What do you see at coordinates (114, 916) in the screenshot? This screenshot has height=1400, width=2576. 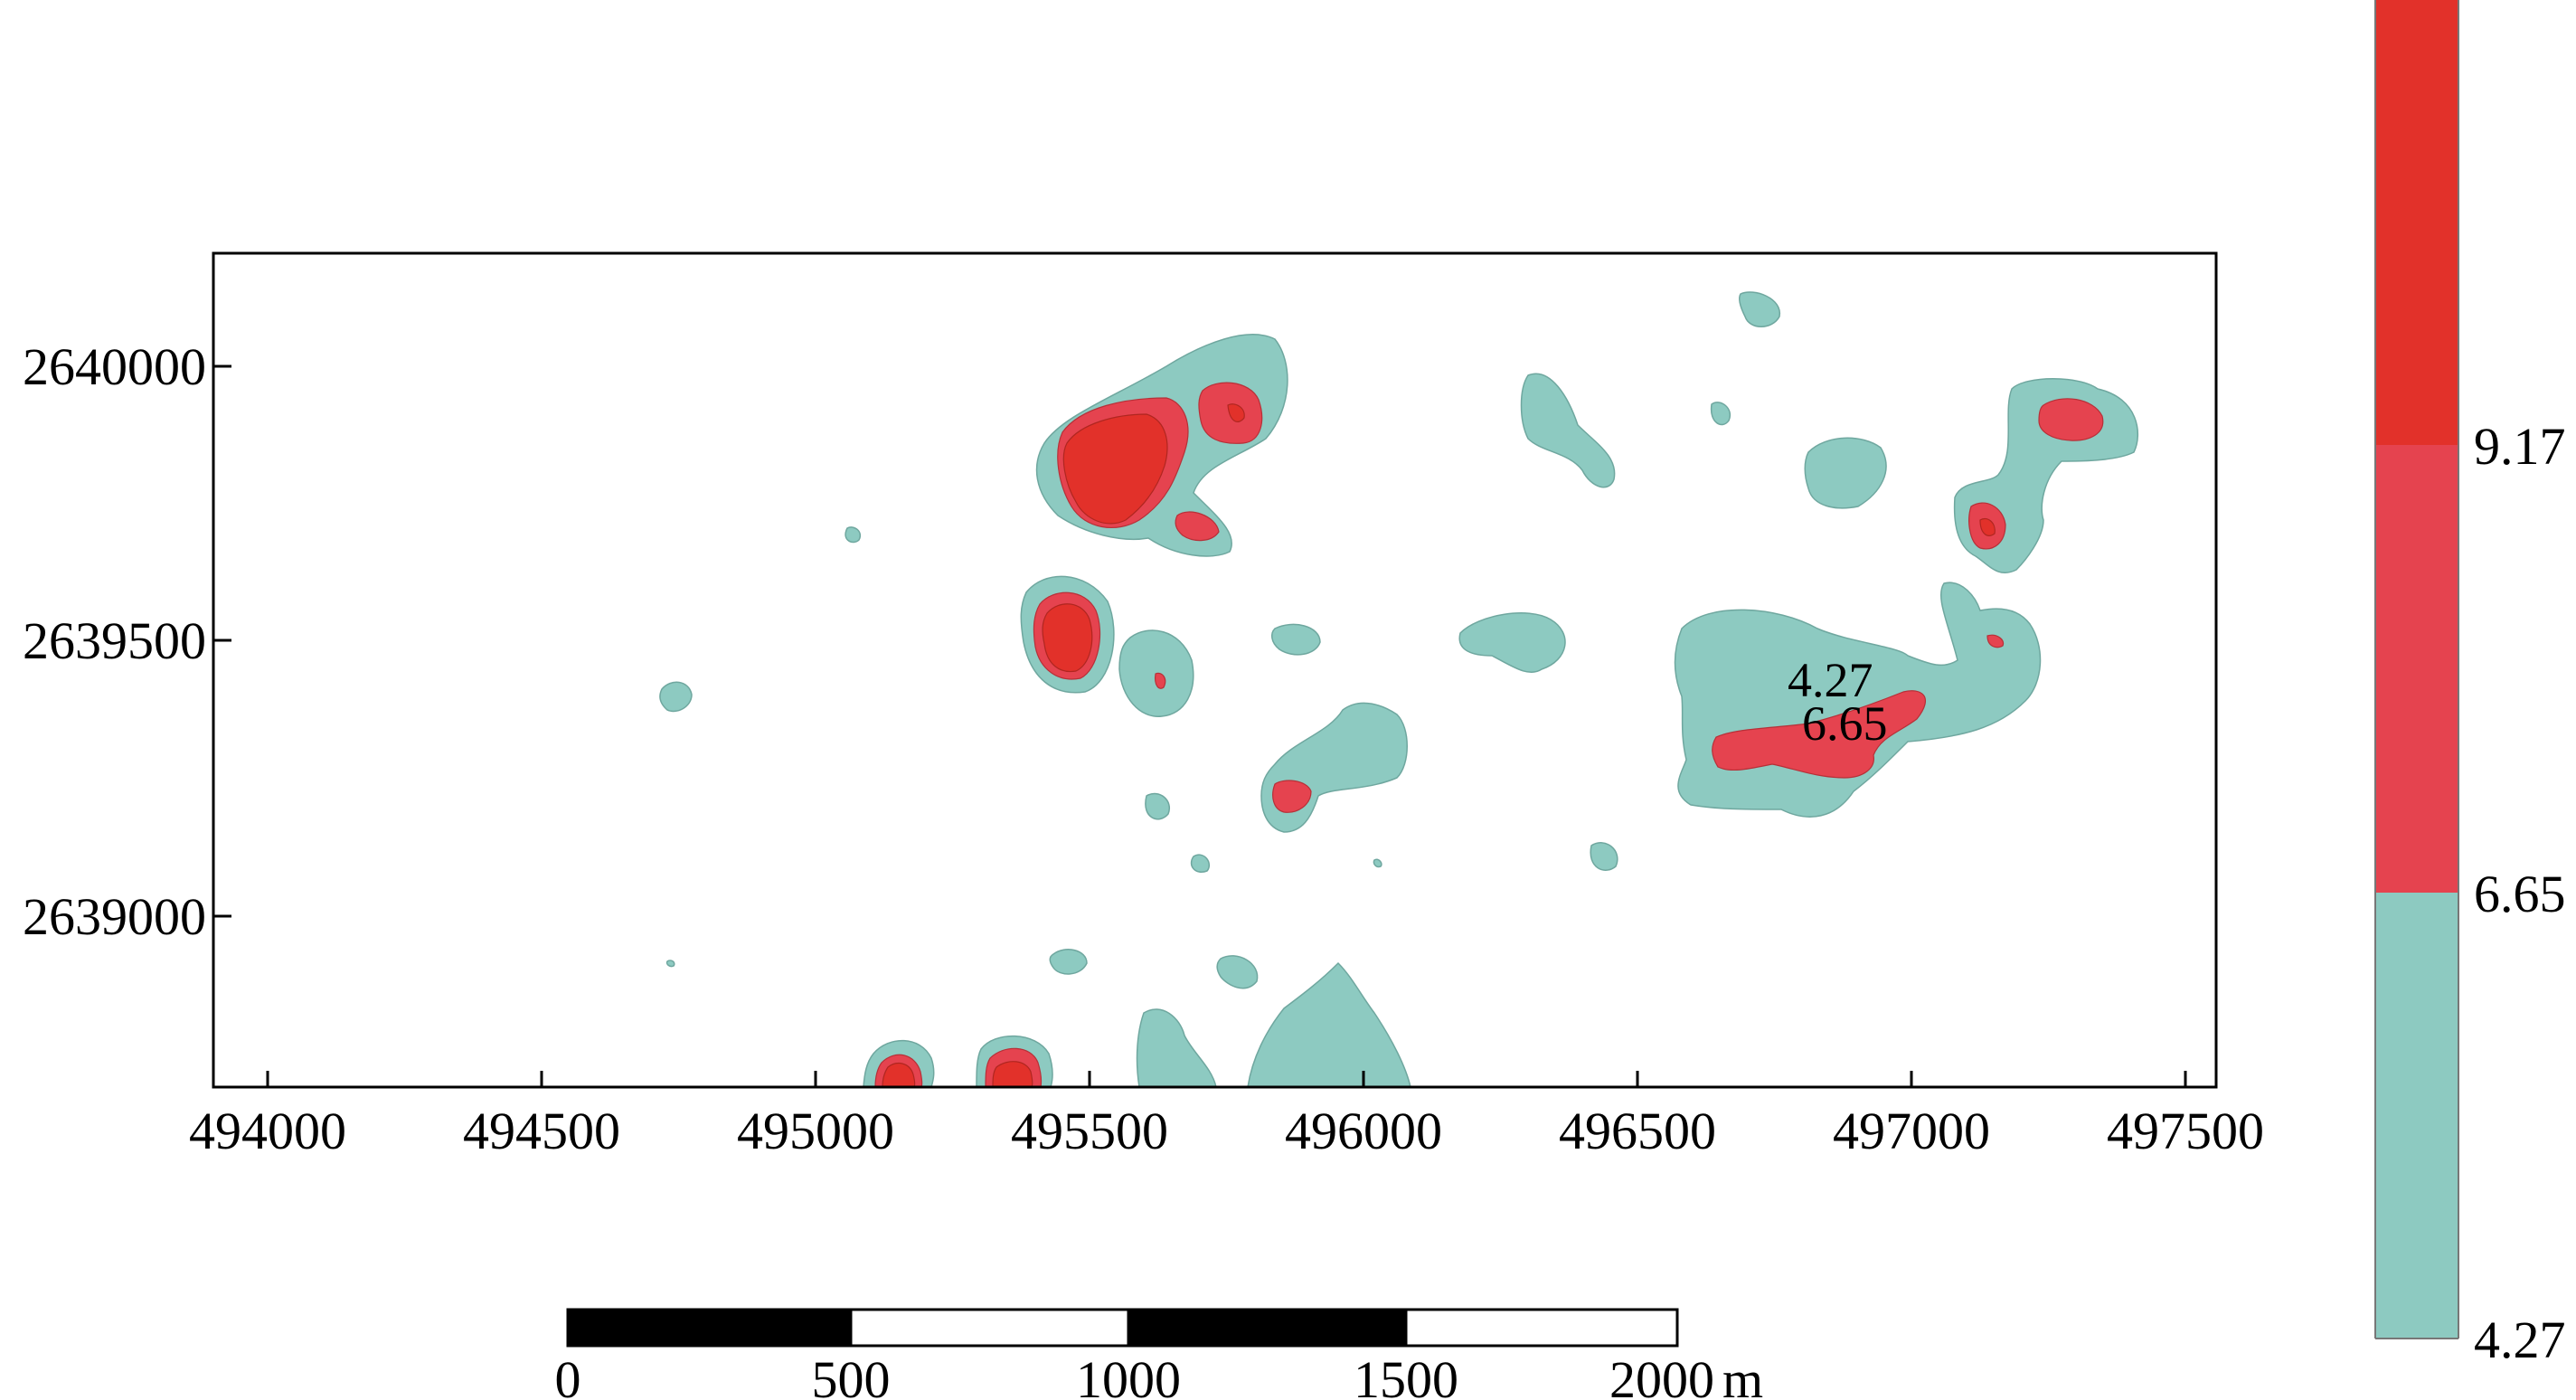 I see `y-tick-label: 2639000` at bounding box center [114, 916].